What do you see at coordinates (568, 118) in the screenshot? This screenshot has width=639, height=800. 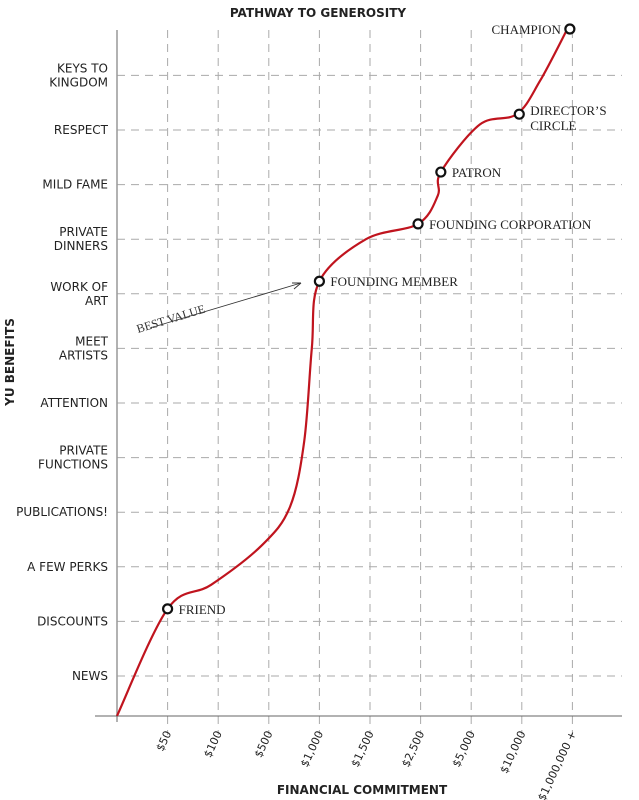 I see `milestone-label: DIRECTOR’S CIRCLE` at bounding box center [568, 118].